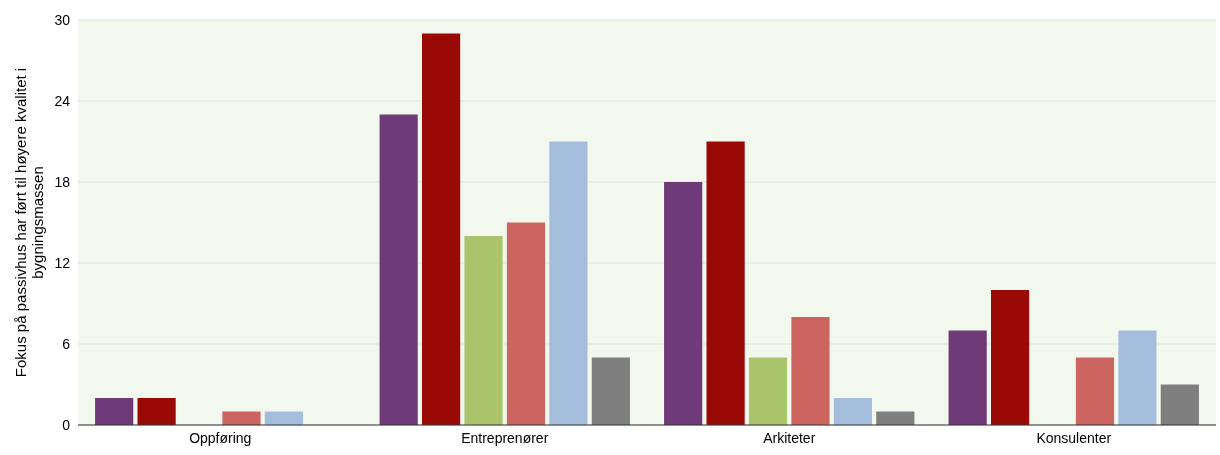  Describe the element at coordinates (66, 424) in the screenshot. I see `y-tick-label: 0` at that location.